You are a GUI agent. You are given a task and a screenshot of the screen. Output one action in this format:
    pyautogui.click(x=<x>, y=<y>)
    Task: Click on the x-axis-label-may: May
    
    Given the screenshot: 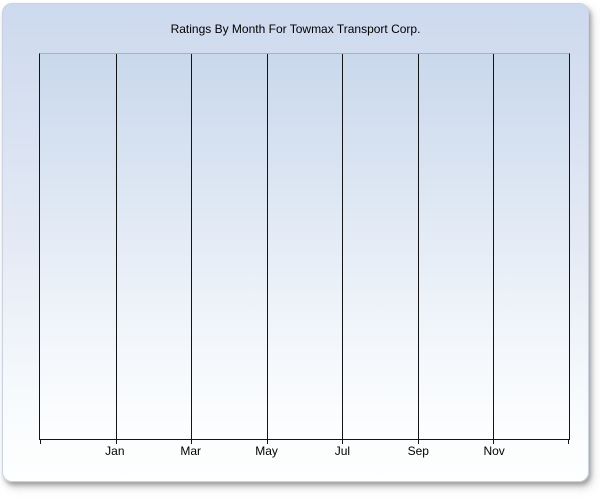 What is the action you would take?
    pyautogui.click(x=266, y=451)
    